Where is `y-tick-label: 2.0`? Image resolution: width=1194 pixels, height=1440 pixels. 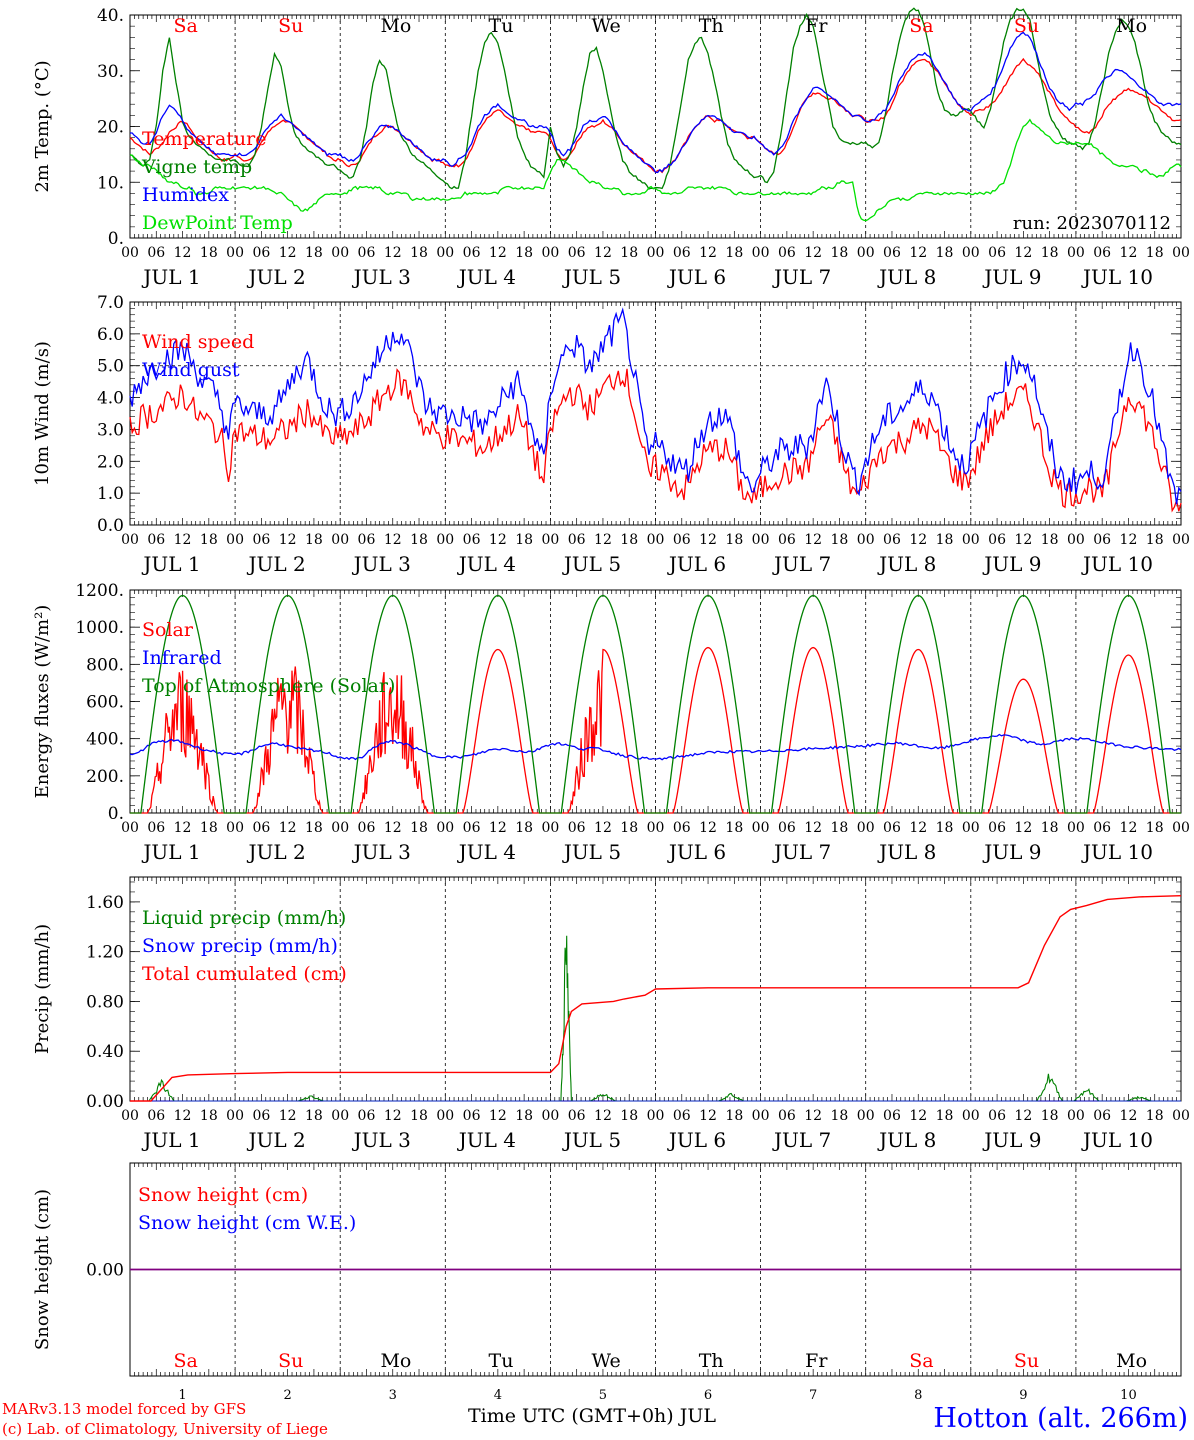
y-tick-label: 2.0 is located at coordinates (110, 462).